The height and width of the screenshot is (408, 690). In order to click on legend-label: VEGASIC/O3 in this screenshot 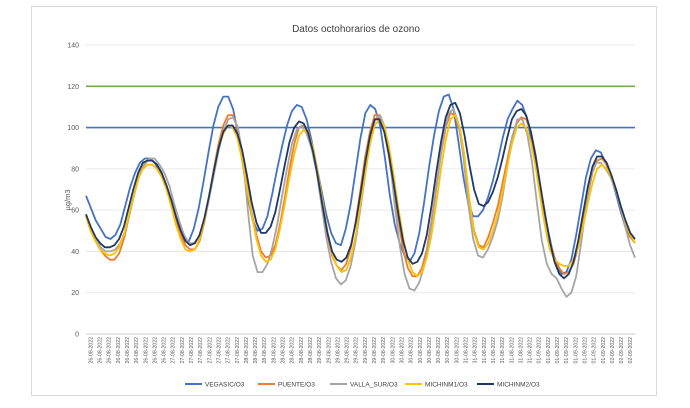, I will do `click(225, 384)`.